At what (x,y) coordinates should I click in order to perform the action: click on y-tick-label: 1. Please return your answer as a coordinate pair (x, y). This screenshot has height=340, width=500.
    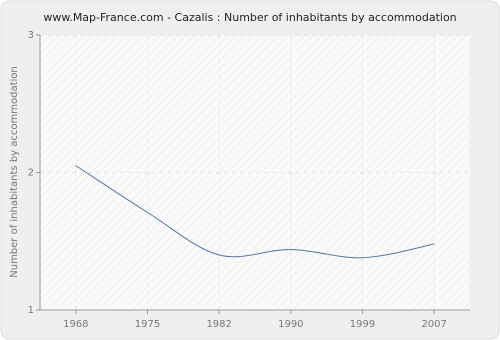
    Looking at the image, I should click on (31, 310).